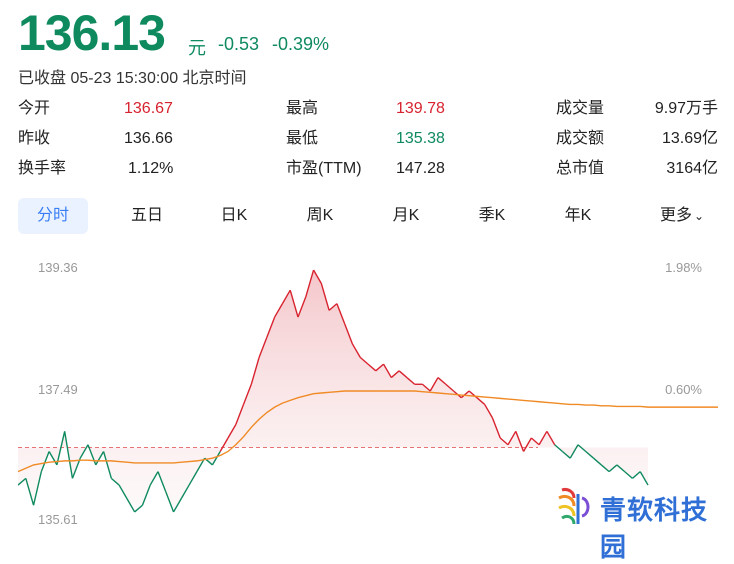 This screenshot has height=564, width=734. I want to click on stat-label-open: 今开, so click(34, 108).